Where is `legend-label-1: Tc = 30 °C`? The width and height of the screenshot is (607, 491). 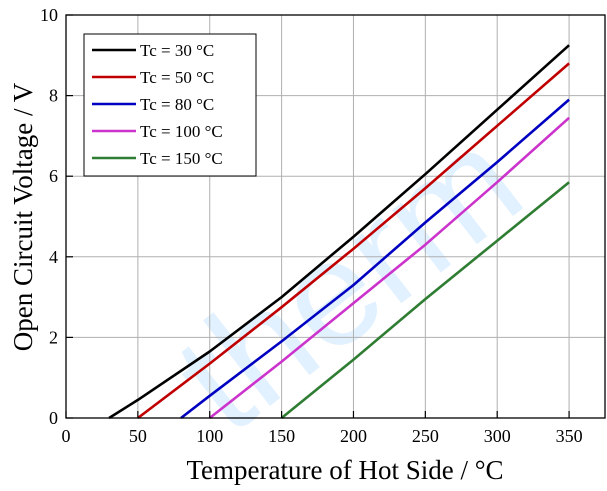 legend-label-1: Tc = 30 °C is located at coordinates (177, 50).